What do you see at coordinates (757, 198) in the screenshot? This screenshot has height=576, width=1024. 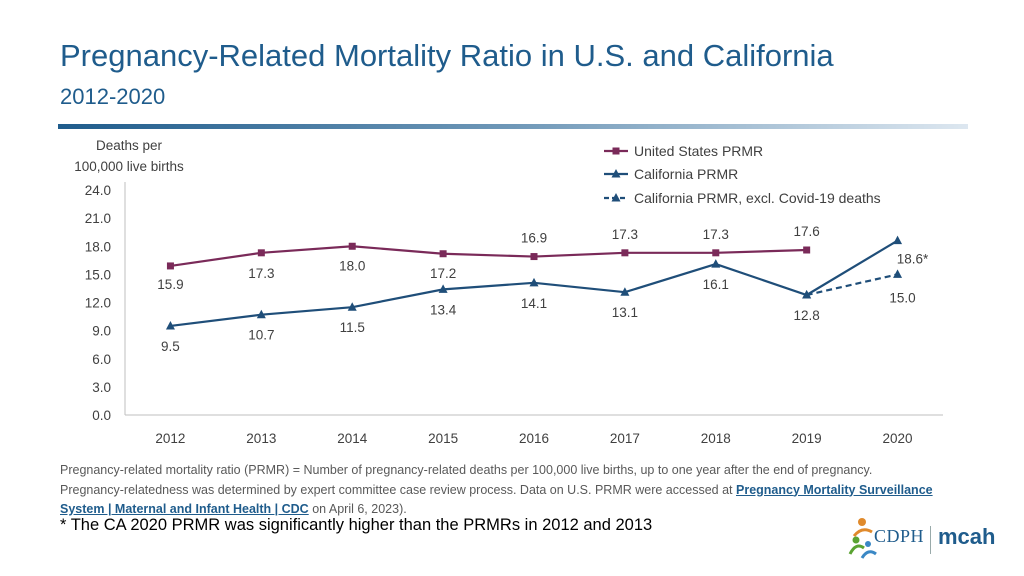 I see `legend-label: California PRMR, excl. Covid-19 deaths` at bounding box center [757, 198].